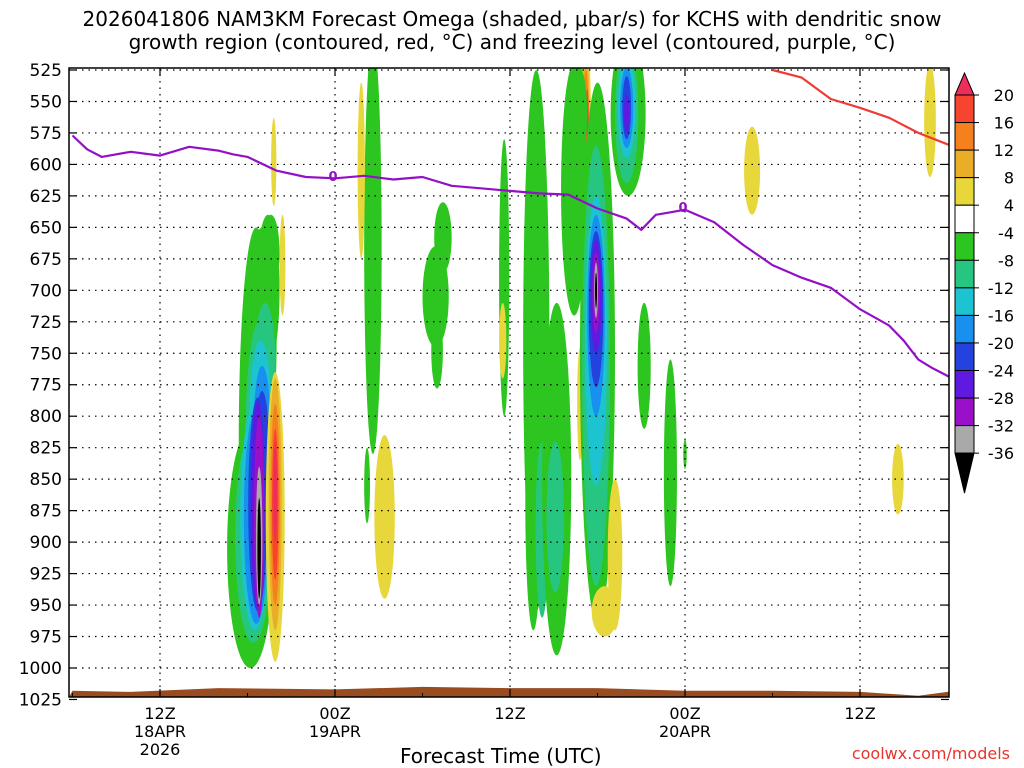 This screenshot has width=1024, height=768. Describe the element at coordinates (964, 83) in the screenshot. I see `colorbar-top-arrow` at that location.